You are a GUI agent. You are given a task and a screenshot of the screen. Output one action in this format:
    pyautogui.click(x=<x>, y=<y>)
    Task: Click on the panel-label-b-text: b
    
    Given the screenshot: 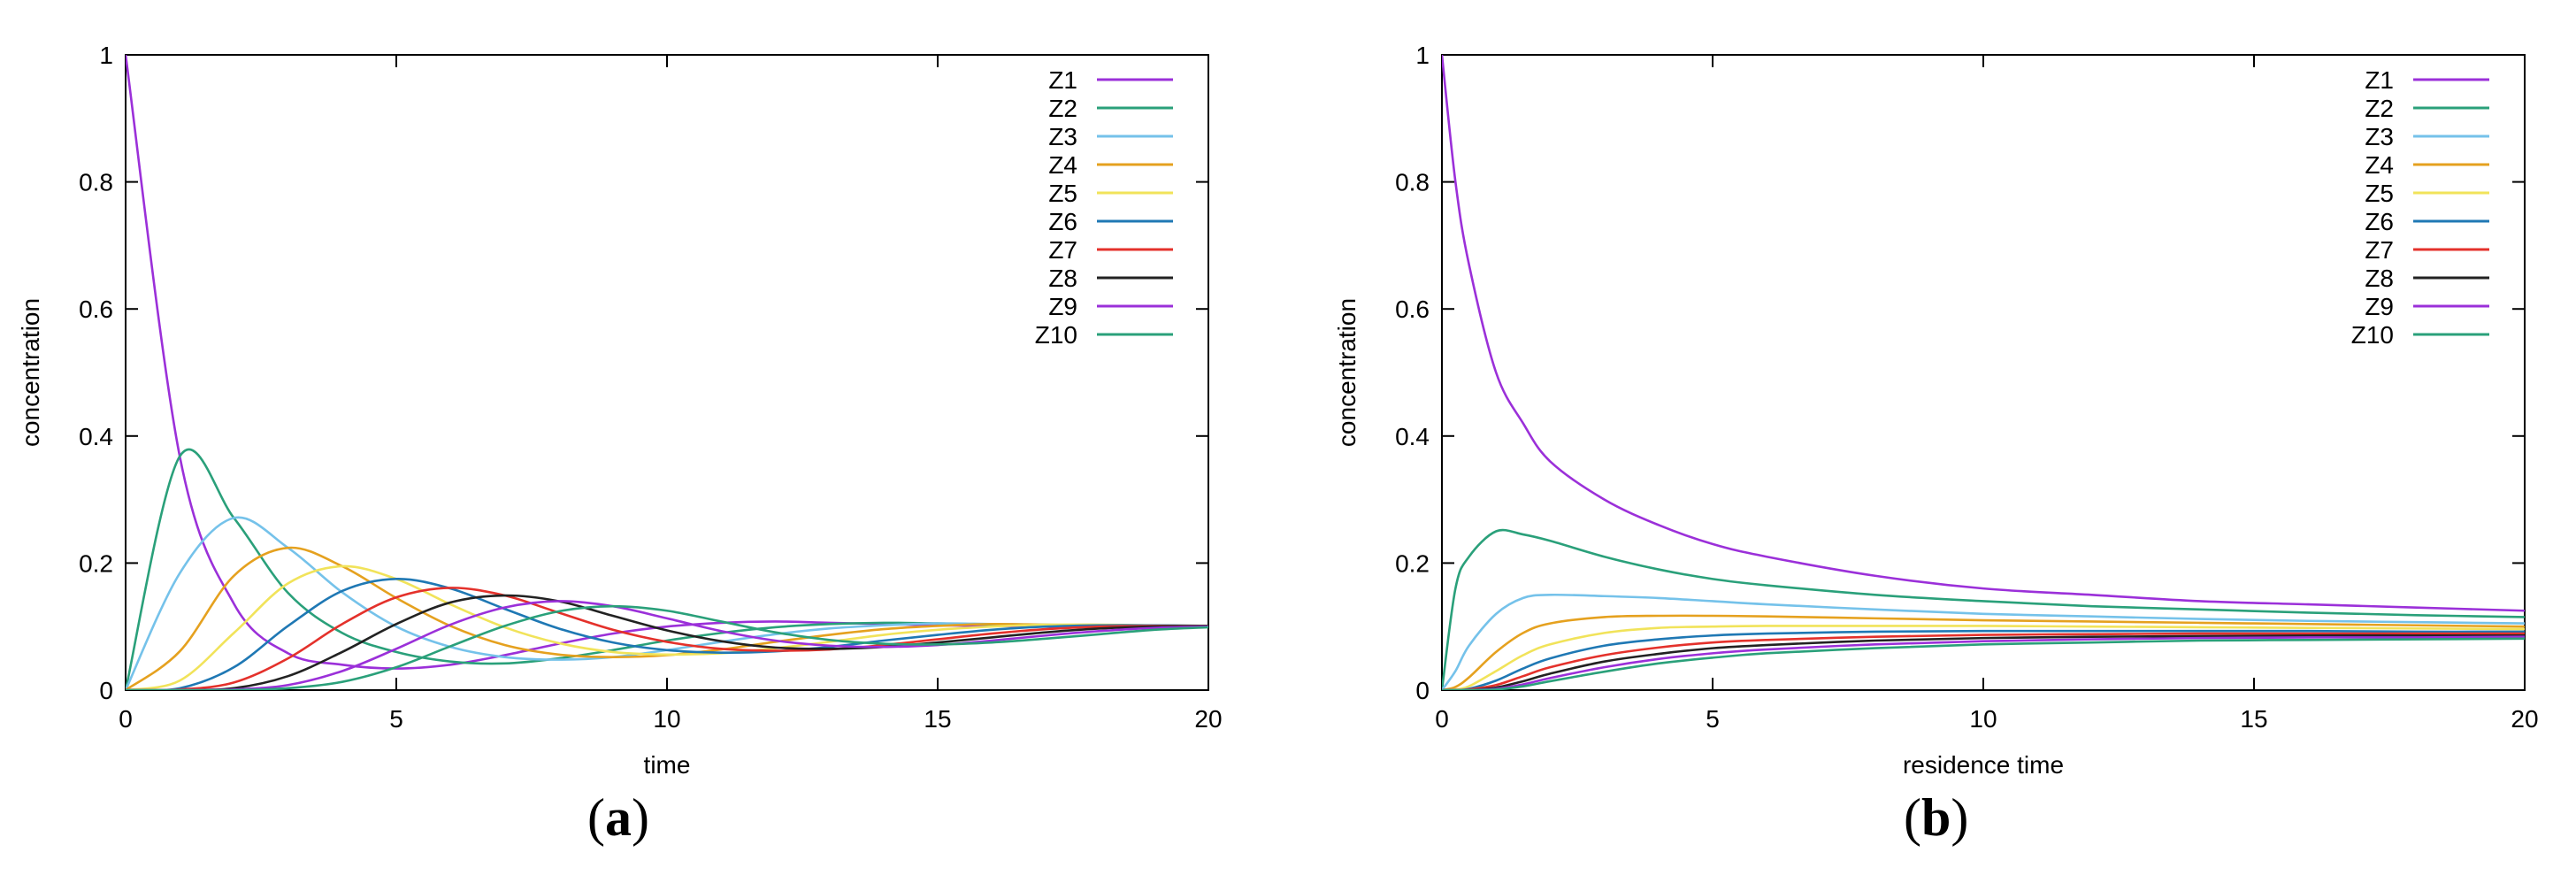 What is the action you would take?
    pyautogui.click(x=1935, y=817)
    